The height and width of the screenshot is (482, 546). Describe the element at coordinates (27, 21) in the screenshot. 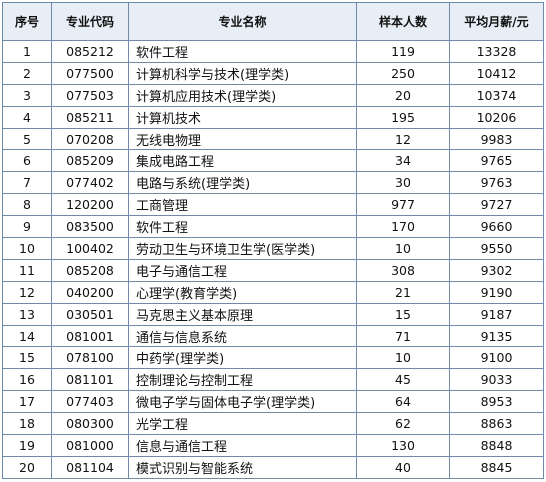

I see `header-index: 序号` at that location.